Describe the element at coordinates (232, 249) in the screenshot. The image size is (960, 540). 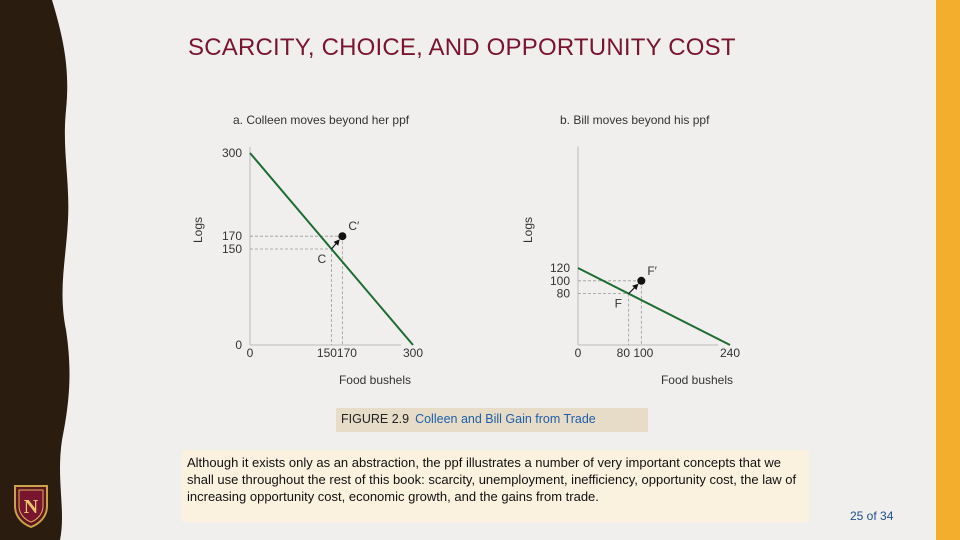
I see `chart-a-y-tick-label: 150` at that location.